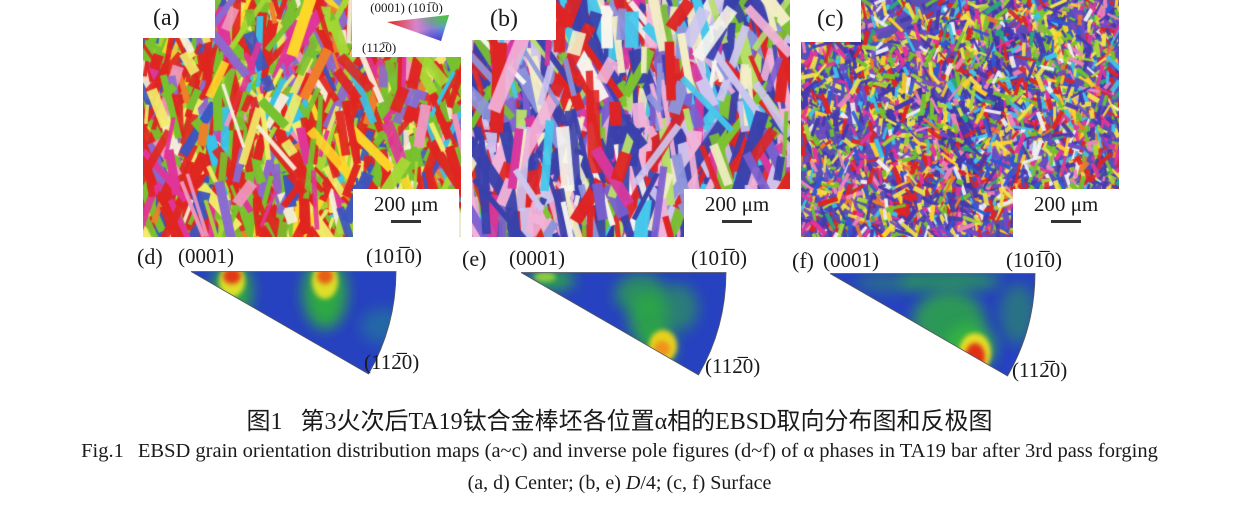 The image size is (1239, 507). Describe the element at coordinates (1040, 370) in the screenshot. I see `ipf-f-pole-1120: (112̅0)` at that location.